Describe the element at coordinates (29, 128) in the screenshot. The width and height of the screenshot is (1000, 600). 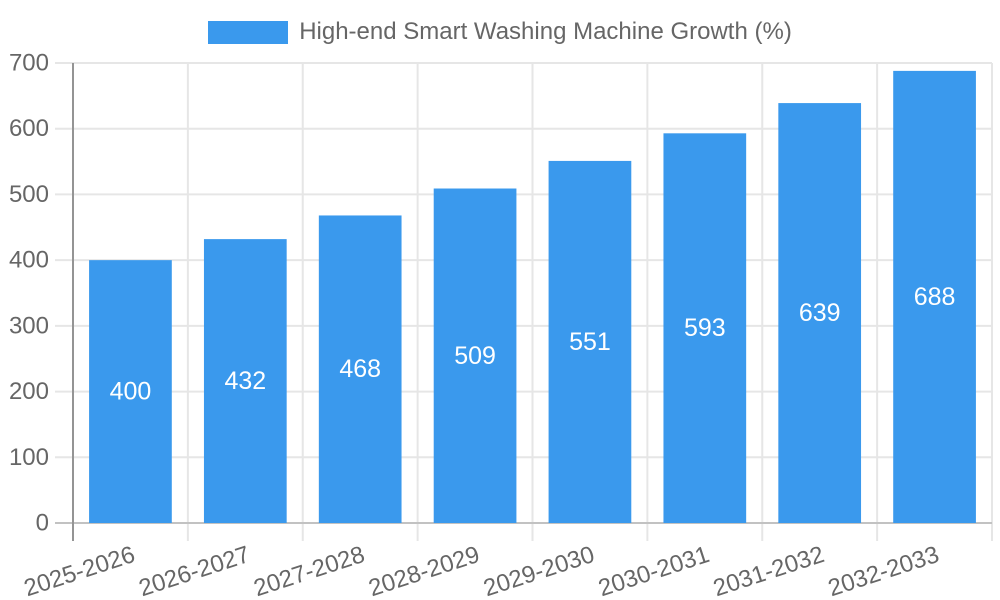
I see `y-axis-tick-label: 600` at that location.